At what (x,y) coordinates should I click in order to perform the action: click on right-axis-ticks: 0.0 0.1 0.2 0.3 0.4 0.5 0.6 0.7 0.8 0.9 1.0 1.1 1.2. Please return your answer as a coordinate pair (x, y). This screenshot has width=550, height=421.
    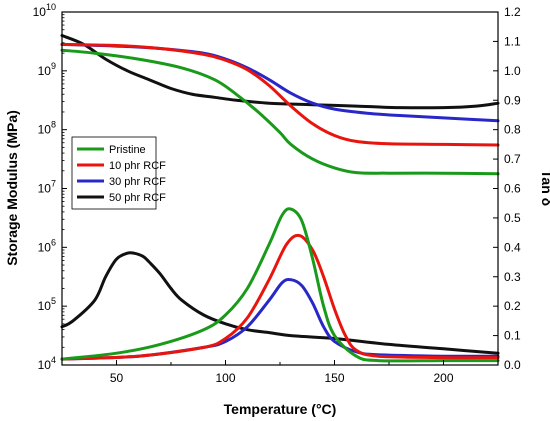
    Looking at the image, I should click on (507, 188).